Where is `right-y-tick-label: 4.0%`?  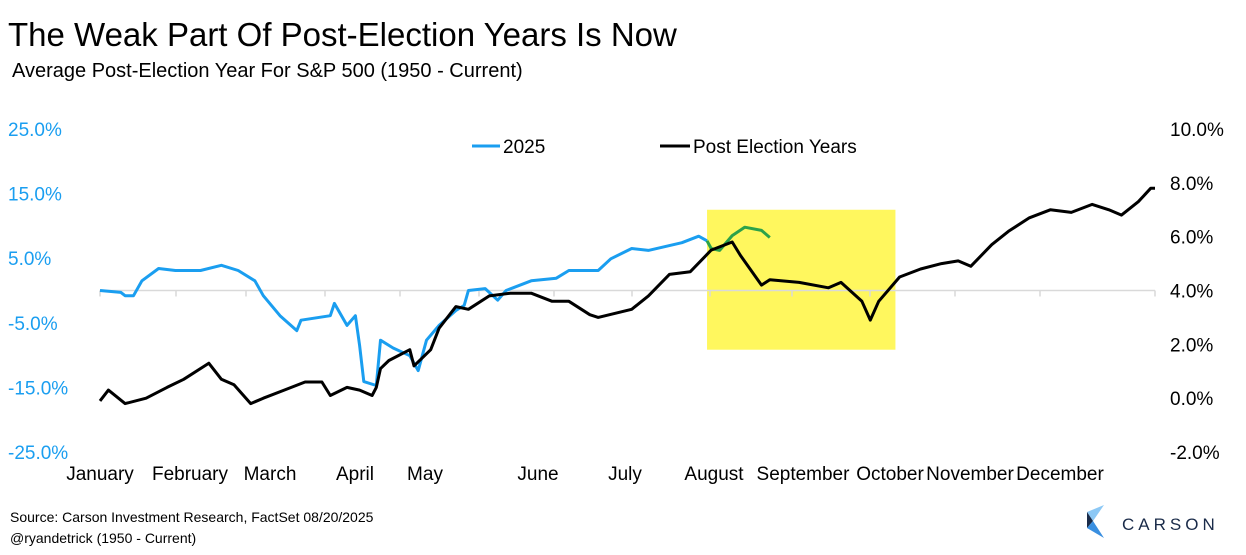
right-y-tick-label: 4.0% is located at coordinates (1191, 292).